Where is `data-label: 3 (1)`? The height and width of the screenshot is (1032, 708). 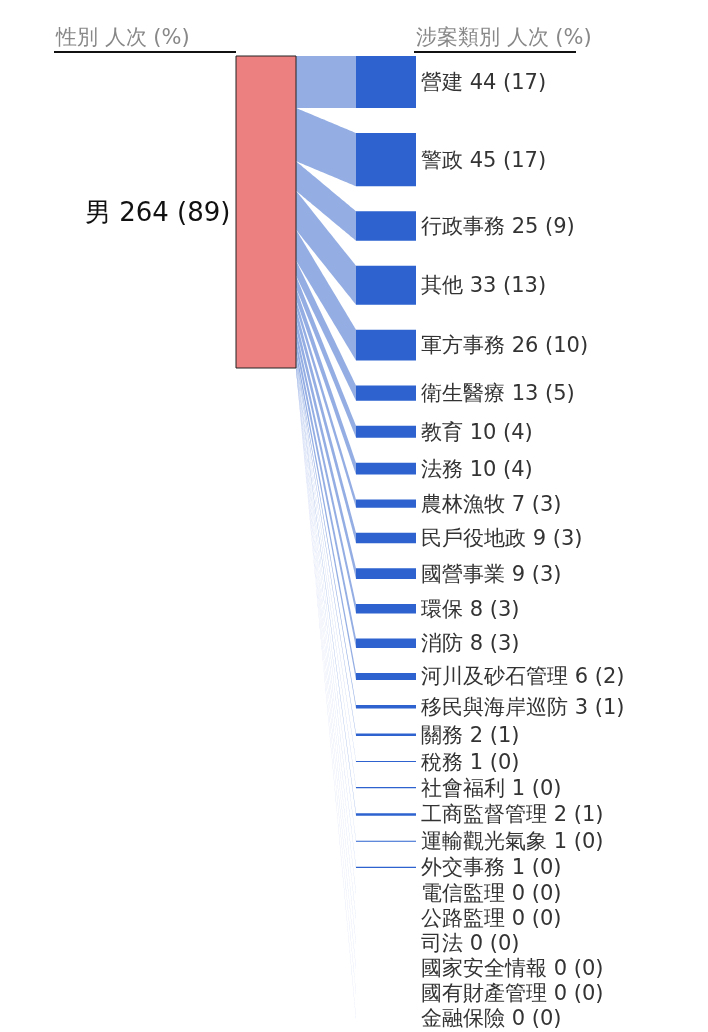 data-label: 3 (1) is located at coordinates (599, 706).